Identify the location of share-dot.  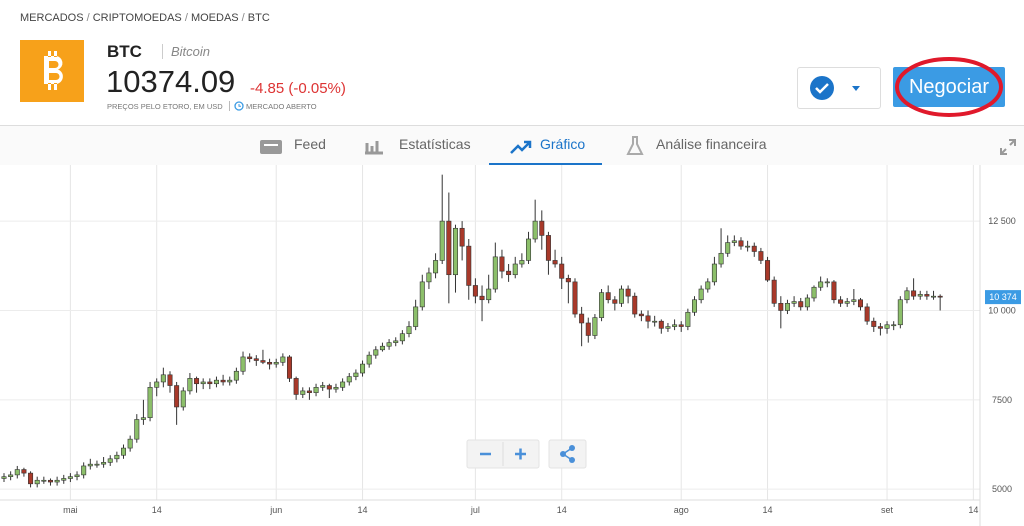
(563, 454).